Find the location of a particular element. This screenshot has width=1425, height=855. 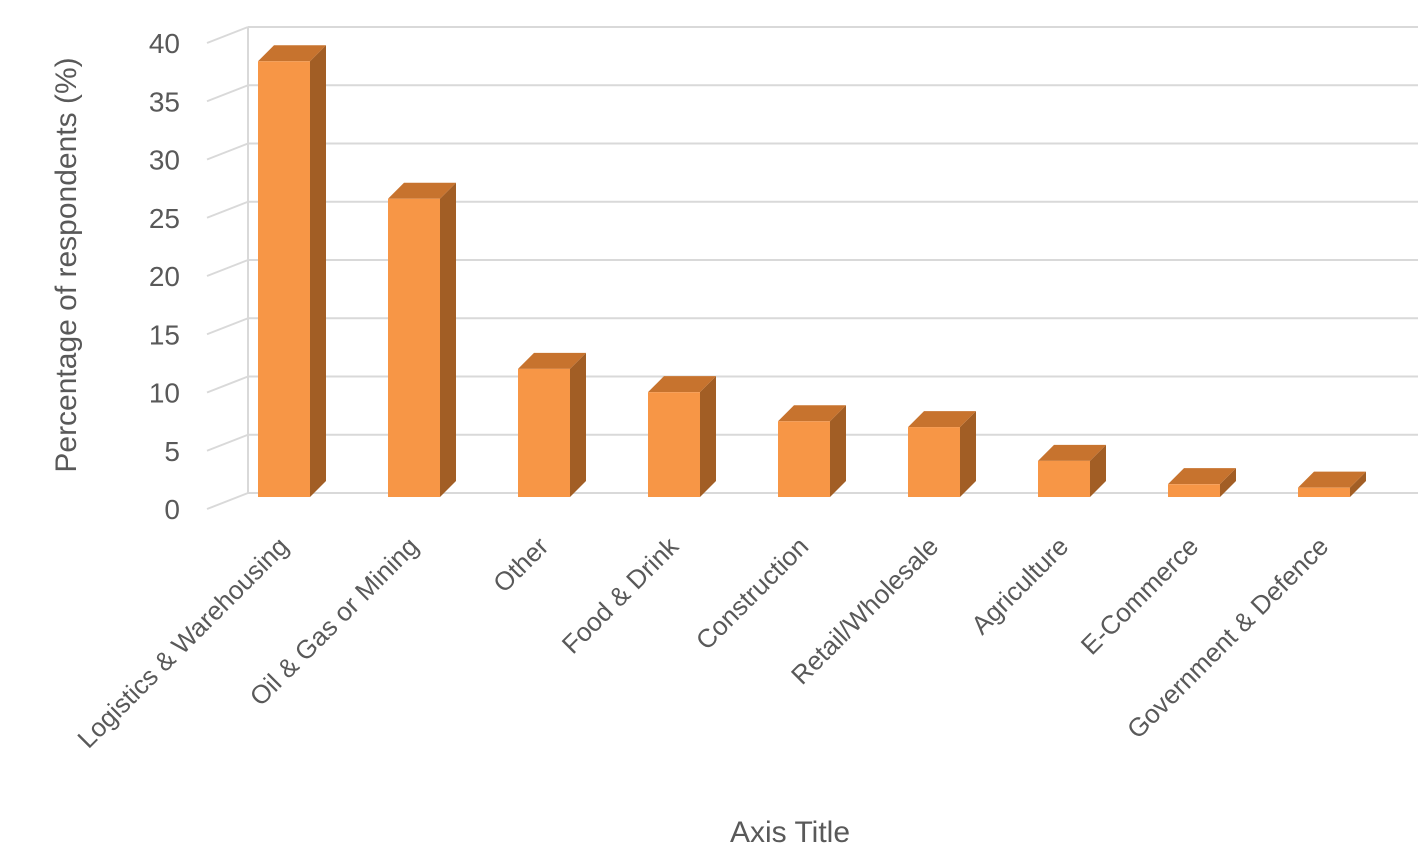

x-tick-label: Food & Drink is located at coordinates (620, 594).